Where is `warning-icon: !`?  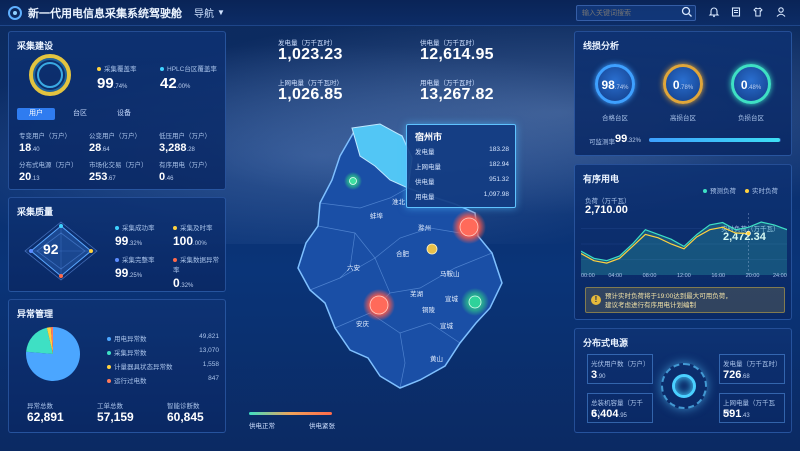 warning-icon: ! is located at coordinates (596, 300).